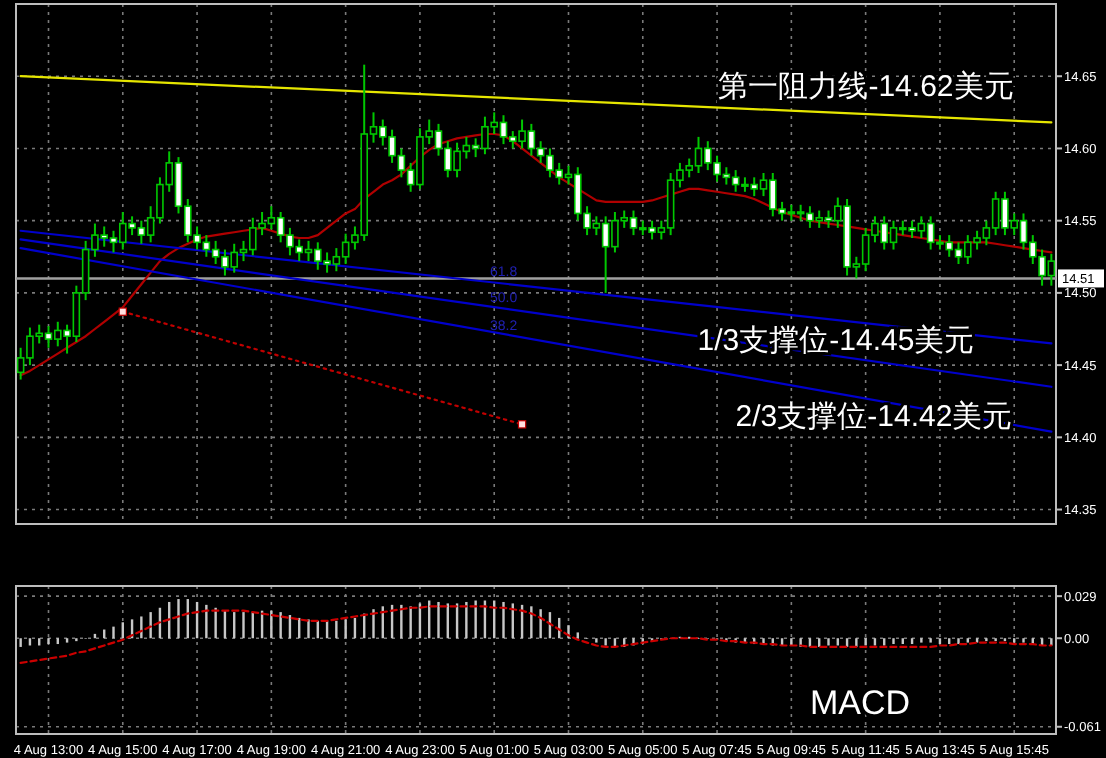 This screenshot has height=758, width=1106. I want to click on annotation: 第一阻力线-14.62美元, so click(866, 87).